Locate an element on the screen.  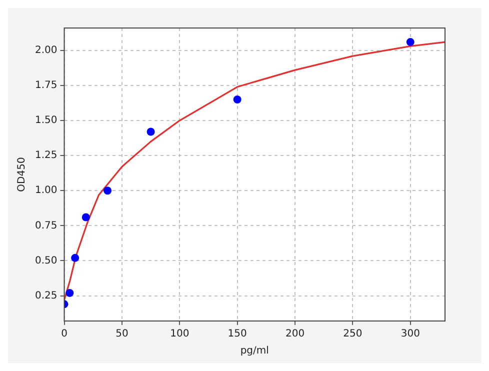
x-tick-label: 100 is located at coordinates (180, 334).